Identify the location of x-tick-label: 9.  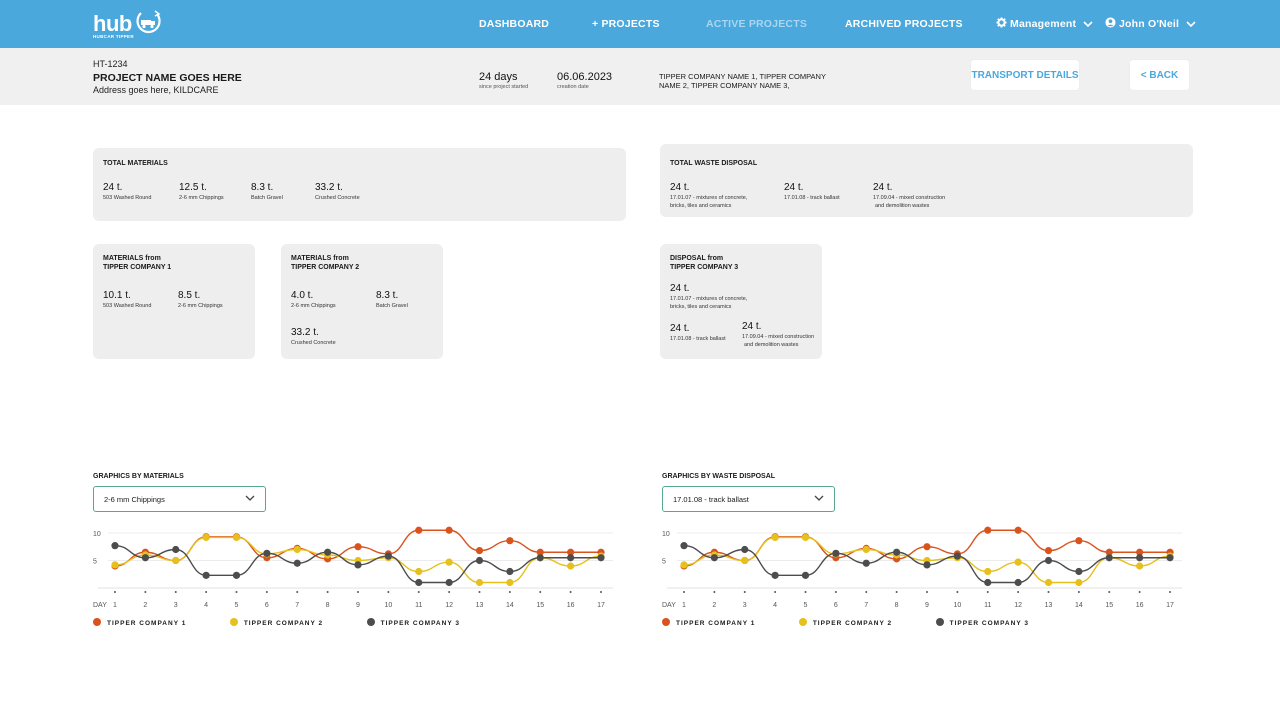
(358, 605).